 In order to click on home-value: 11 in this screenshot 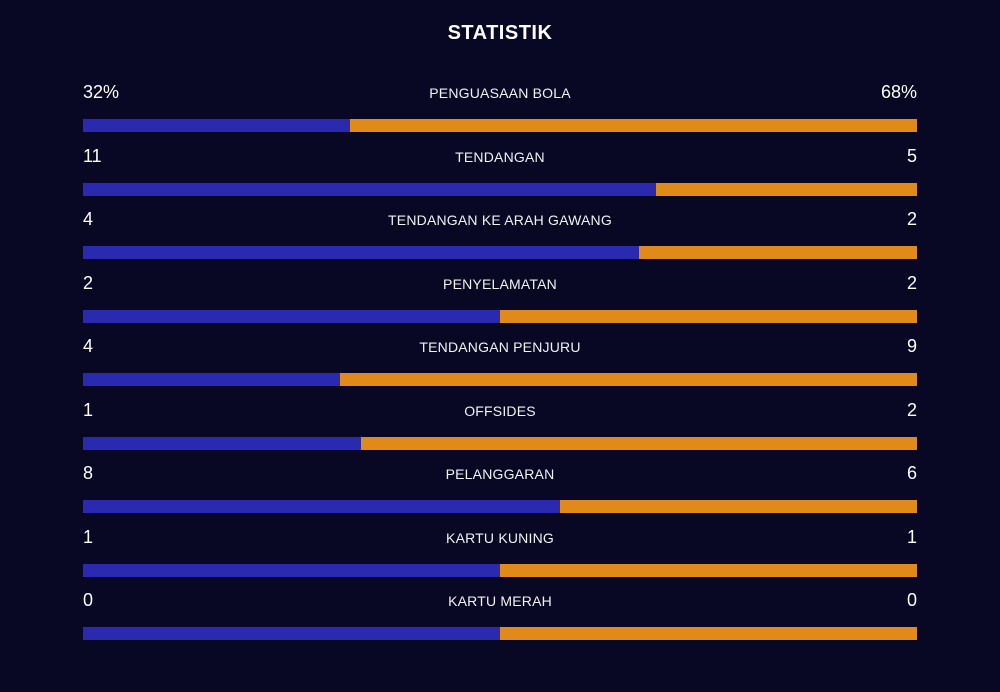, I will do `click(92, 155)`.